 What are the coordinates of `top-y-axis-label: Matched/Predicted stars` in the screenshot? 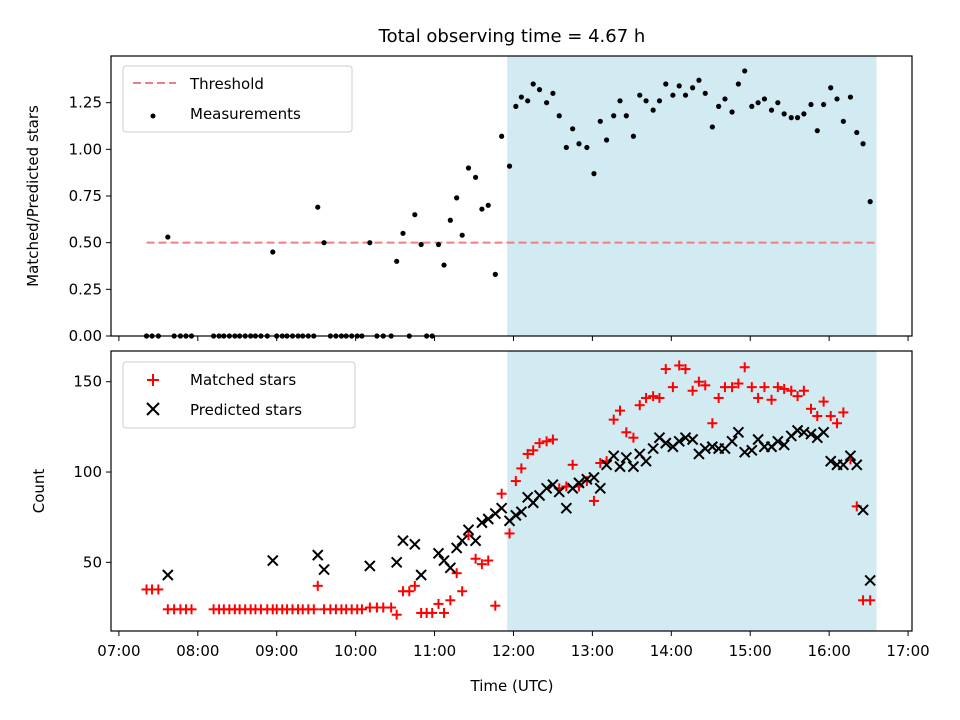 It's located at (33, 196).